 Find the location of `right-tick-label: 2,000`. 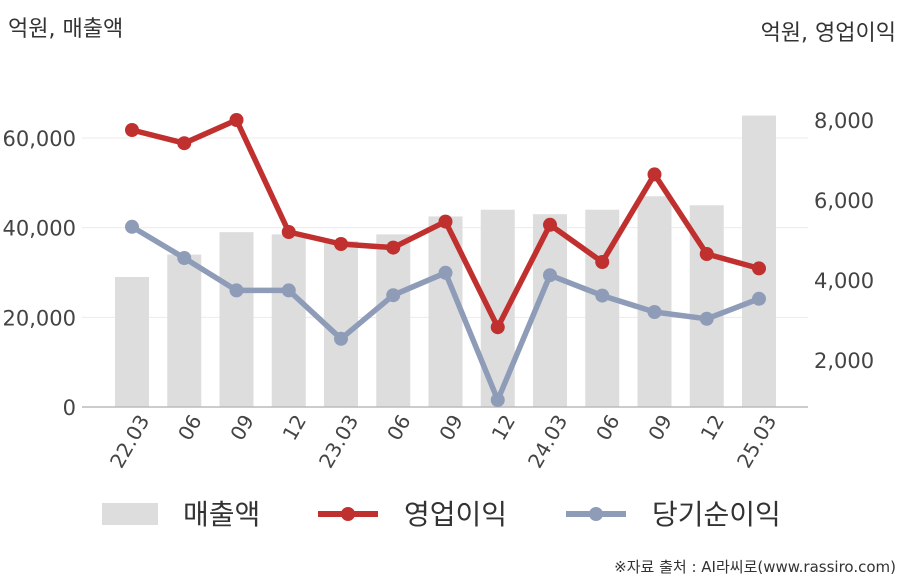

right-tick-label: 2,000 is located at coordinates (844, 361).